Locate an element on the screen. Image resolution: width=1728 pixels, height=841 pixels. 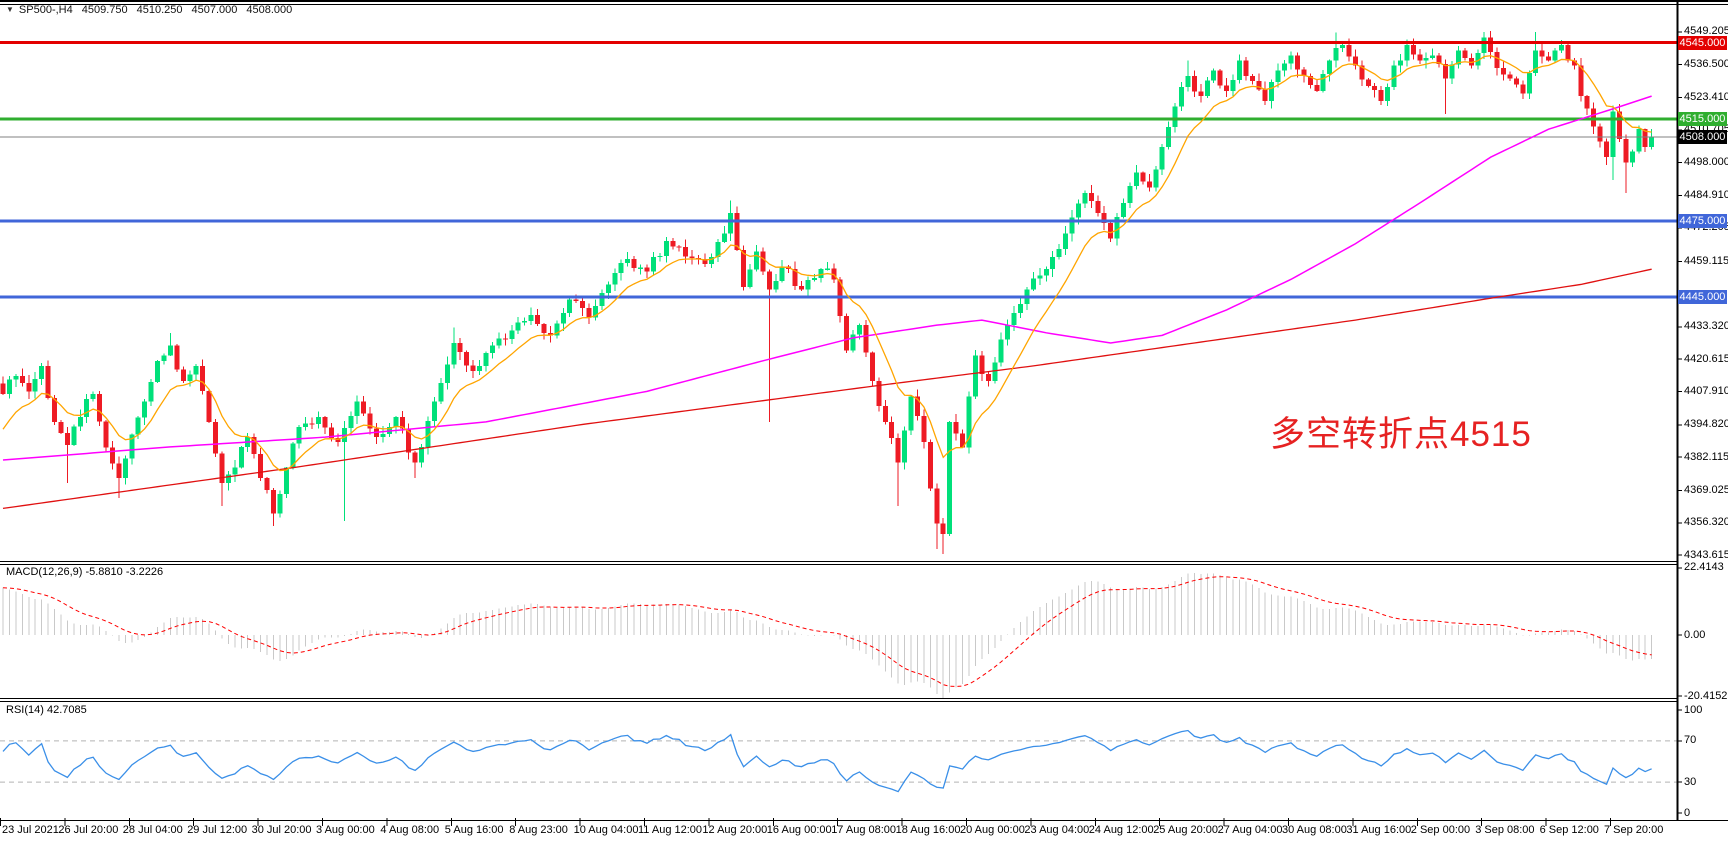
time-axis-label: 11 Aug 12:00 is located at coordinates (670, 830).